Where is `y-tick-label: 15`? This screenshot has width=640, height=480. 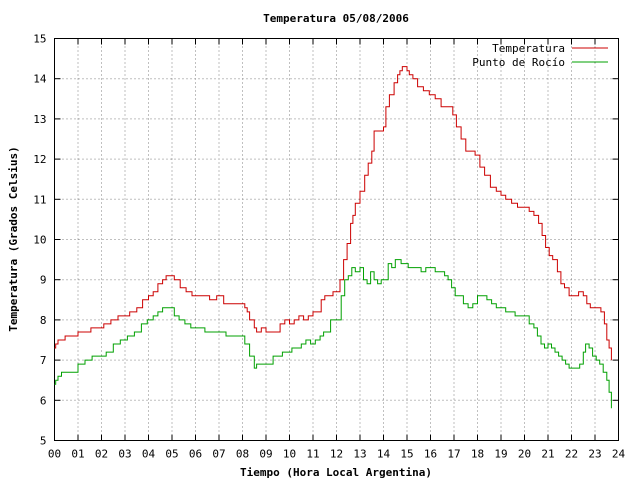
y-tick-label: 15 is located at coordinates (39, 39).